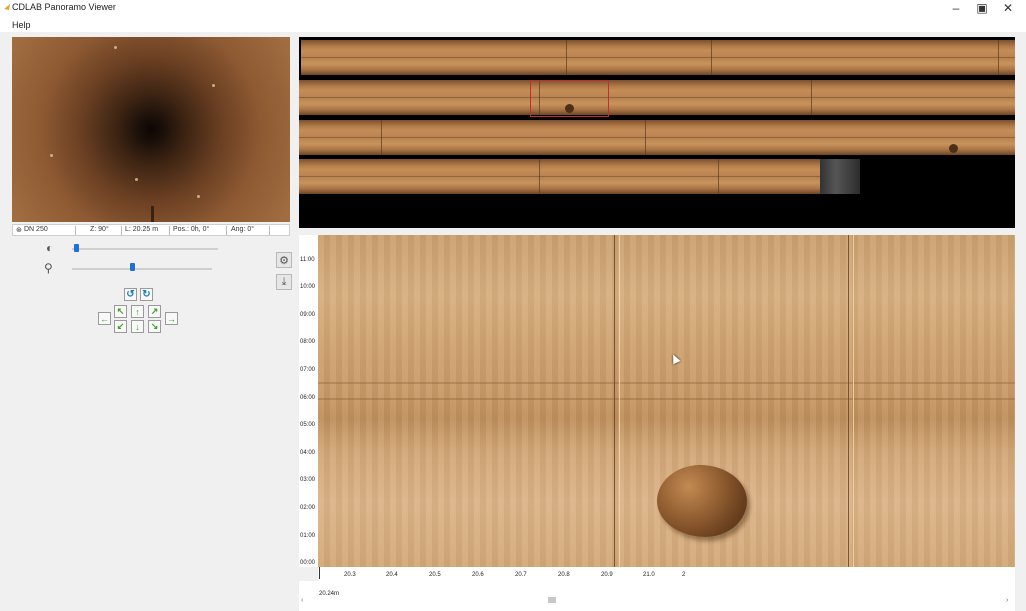 Image resolution: width=1026 pixels, height=611 pixels. I want to click on clock-label: 07:00, so click(308, 370).